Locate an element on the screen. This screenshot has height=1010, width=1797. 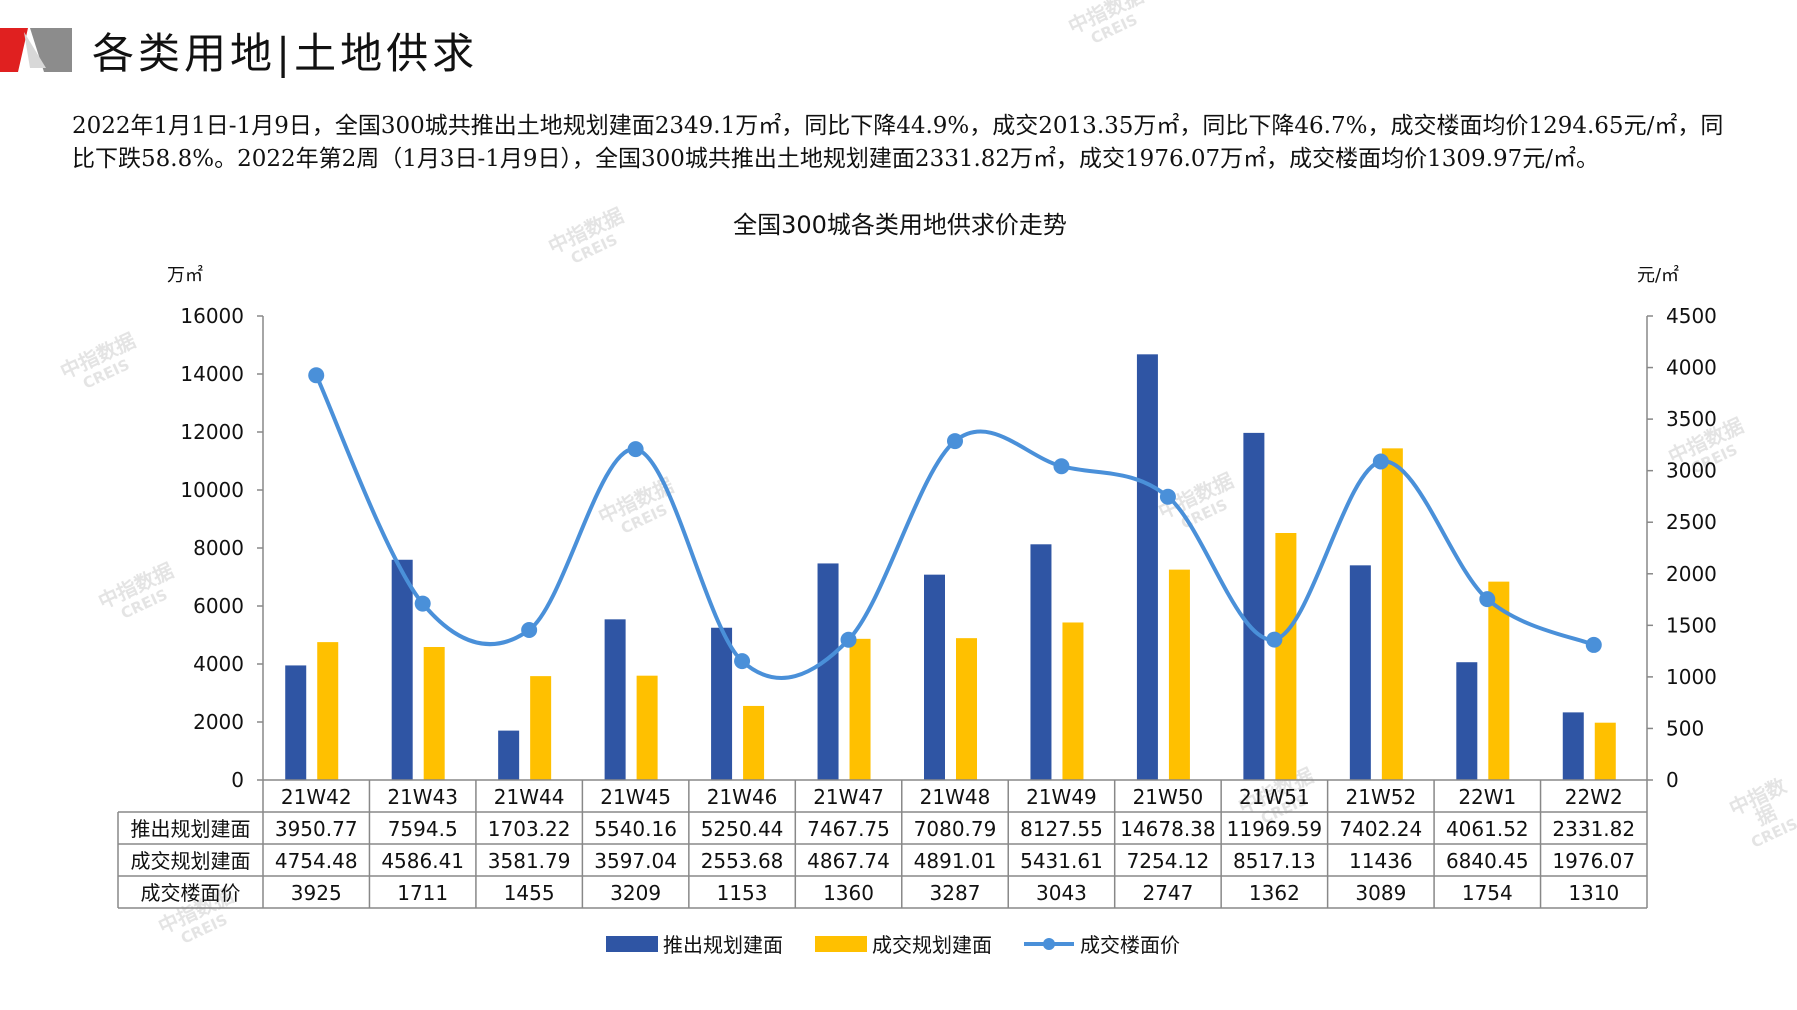
right-tick-label: 500 is located at coordinates (1685, 728).